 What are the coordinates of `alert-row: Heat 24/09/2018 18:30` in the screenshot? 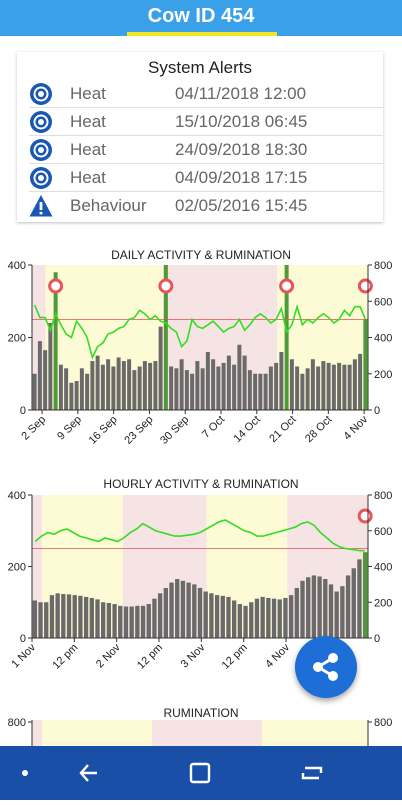 It's located at (206, 150).